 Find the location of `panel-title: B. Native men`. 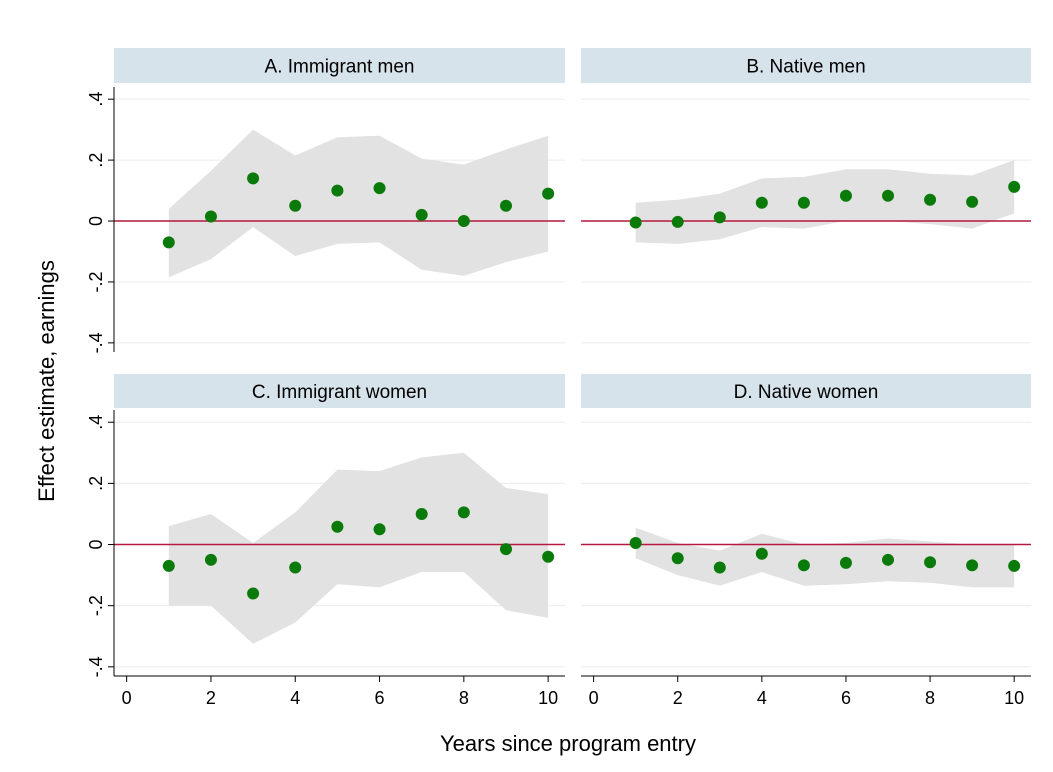

panel-title: B. Native men is located at coordinates (805, 67).